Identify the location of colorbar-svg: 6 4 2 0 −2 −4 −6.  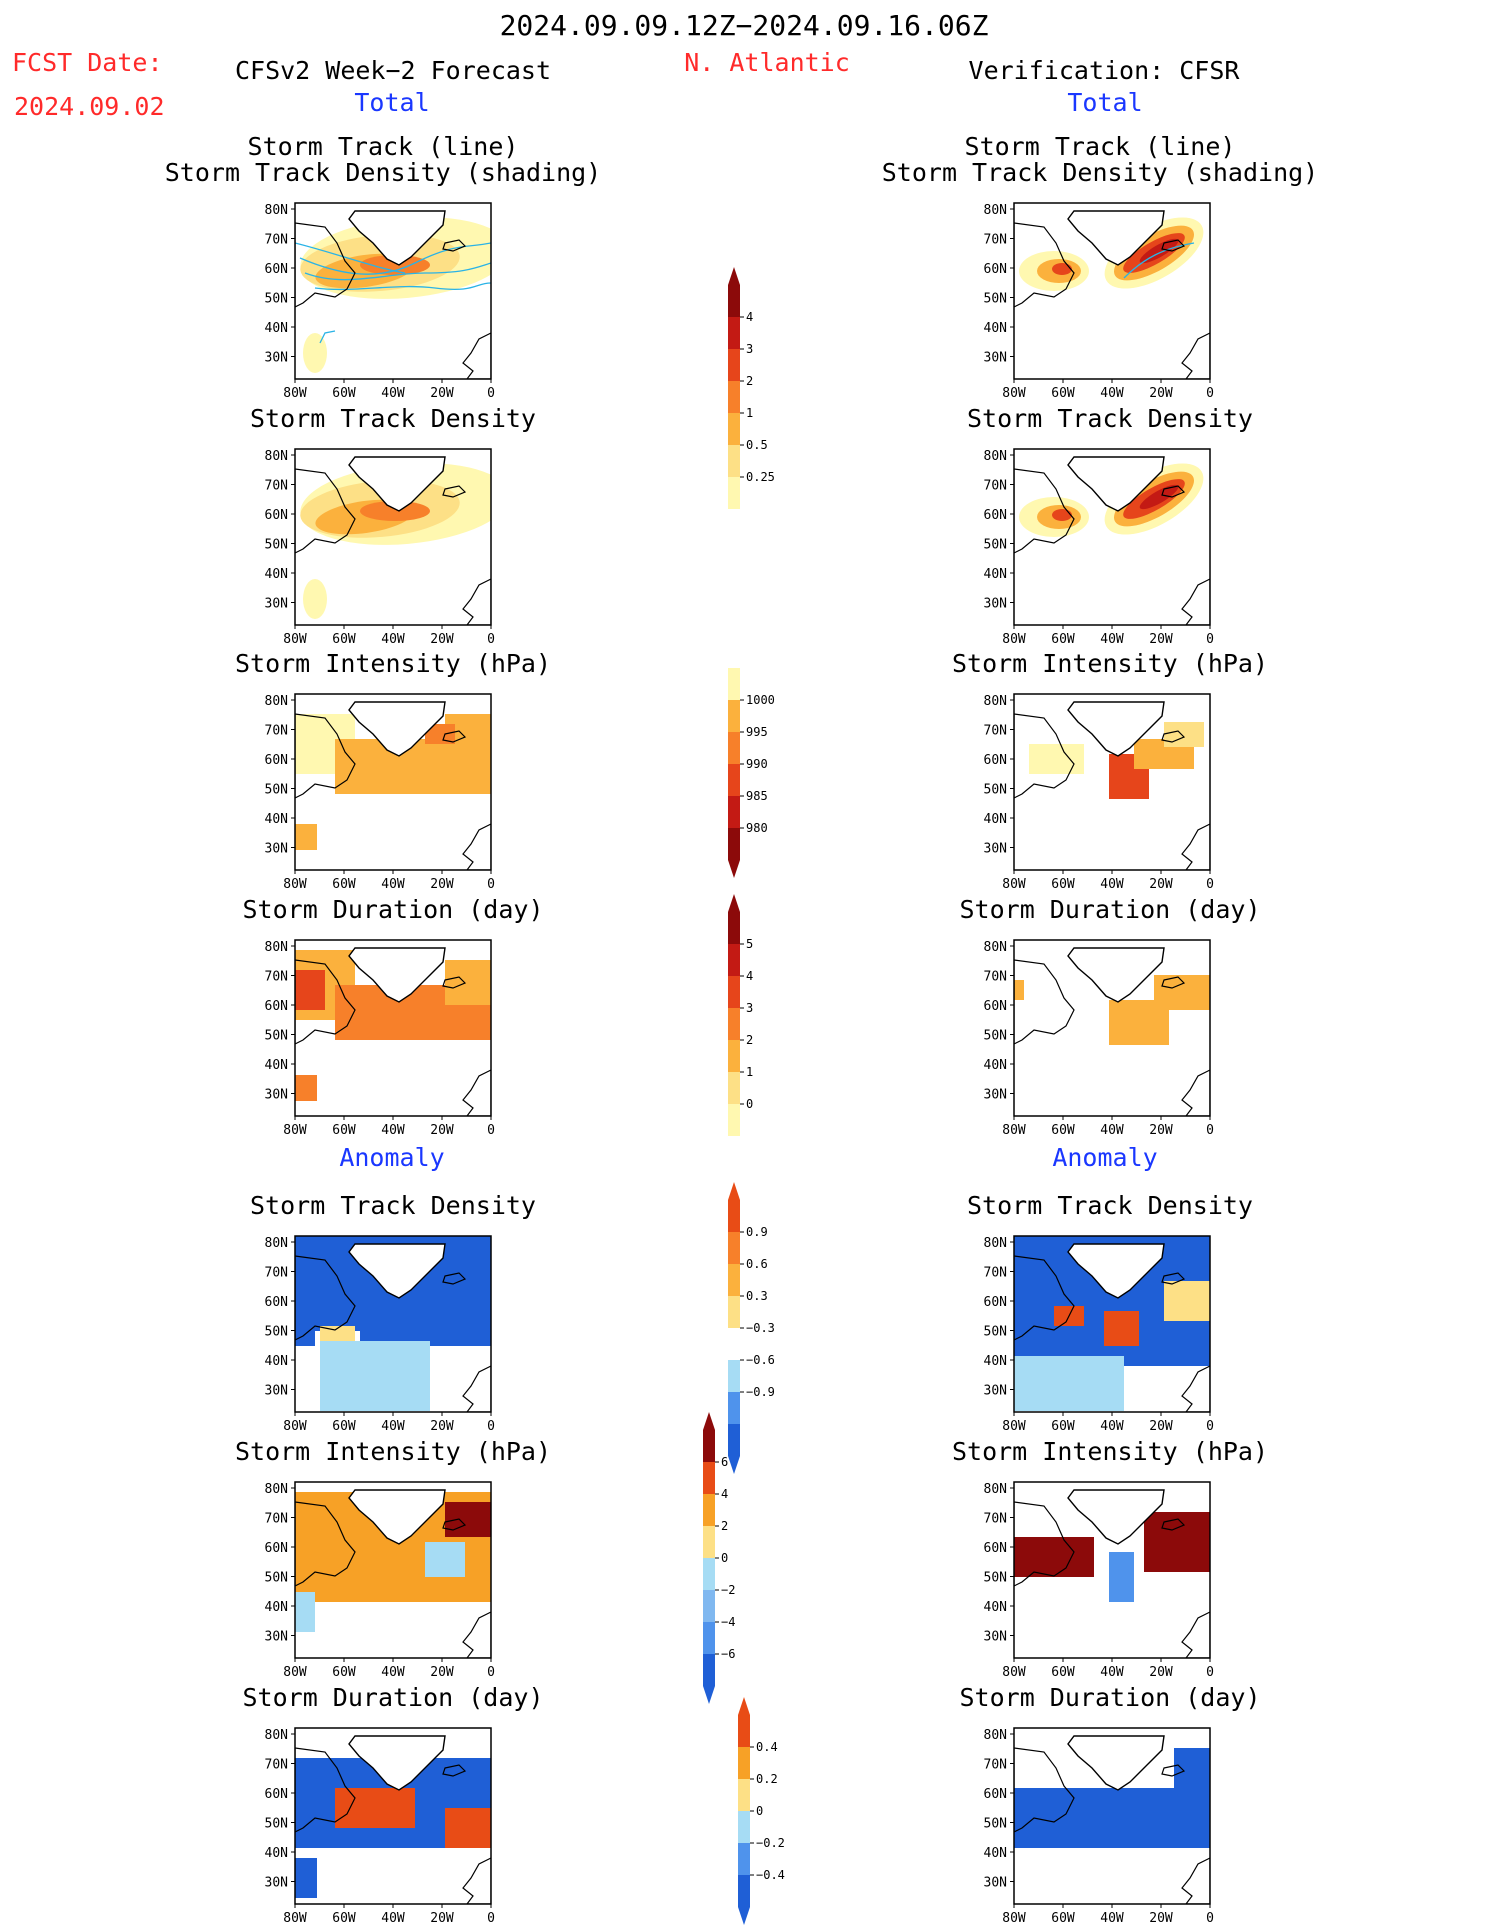
(719, 1558).